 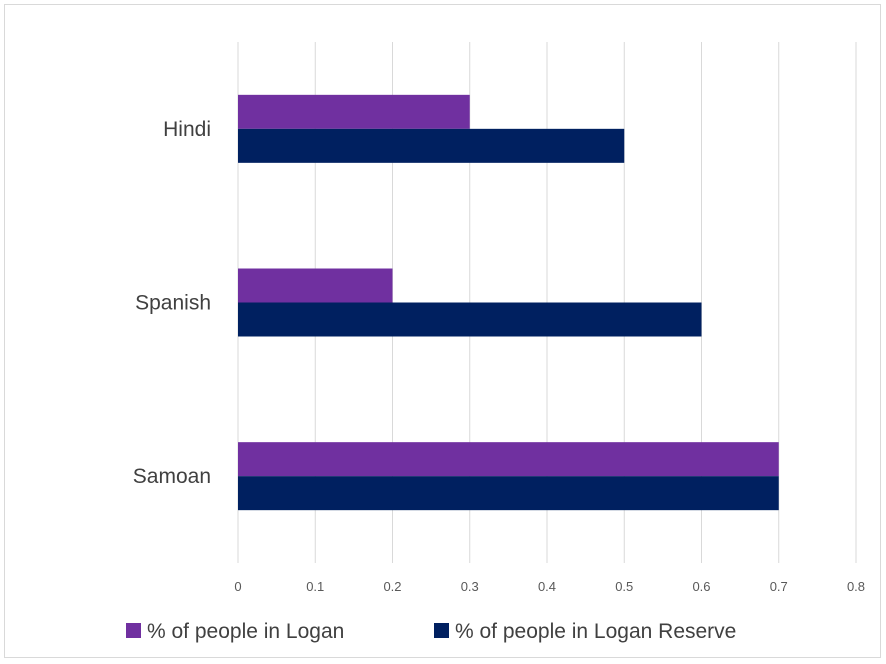 What do you see at coordinates (547, 586) in the screenshot?
I see `x-tick-label: 0.4` at bounding box center [547, 586].